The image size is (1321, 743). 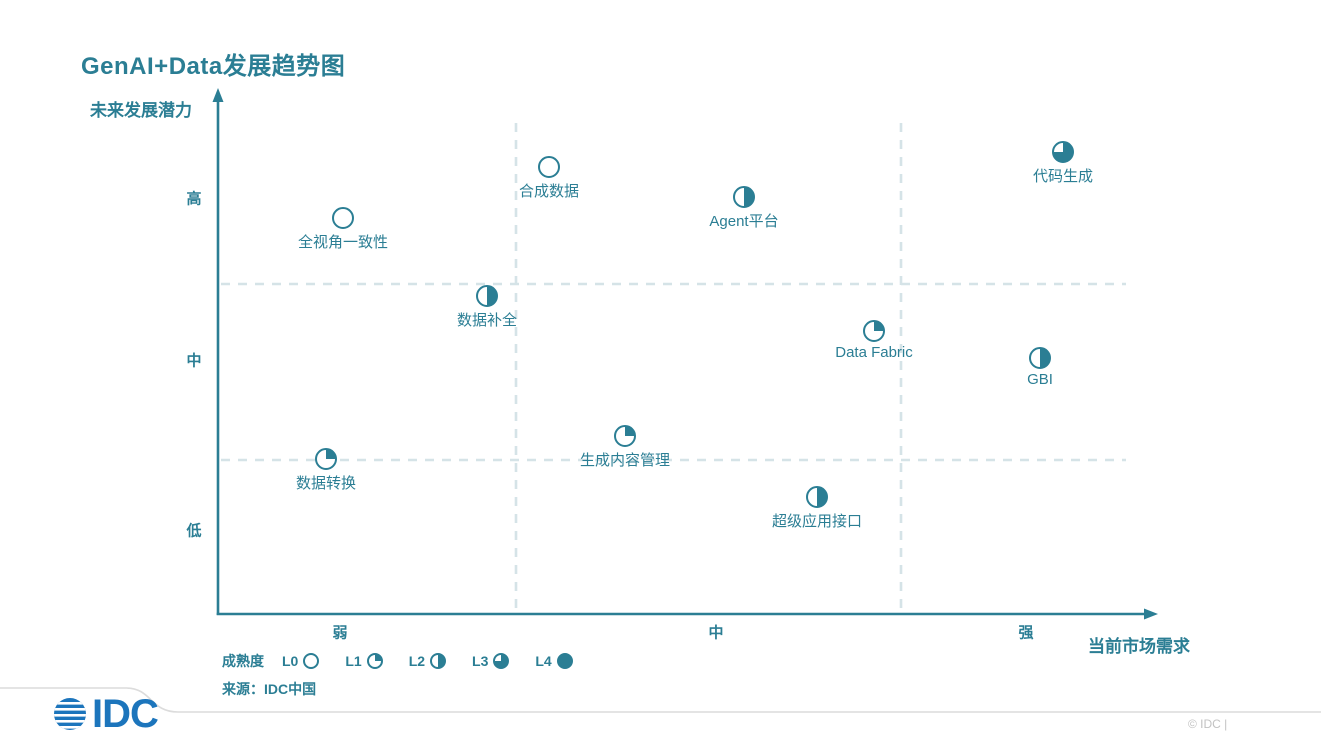 What do you see at coordinates (817, 521) in the screenshot?
I see `data-point-label: 超级应用接口` at bounding box center [817, 521].